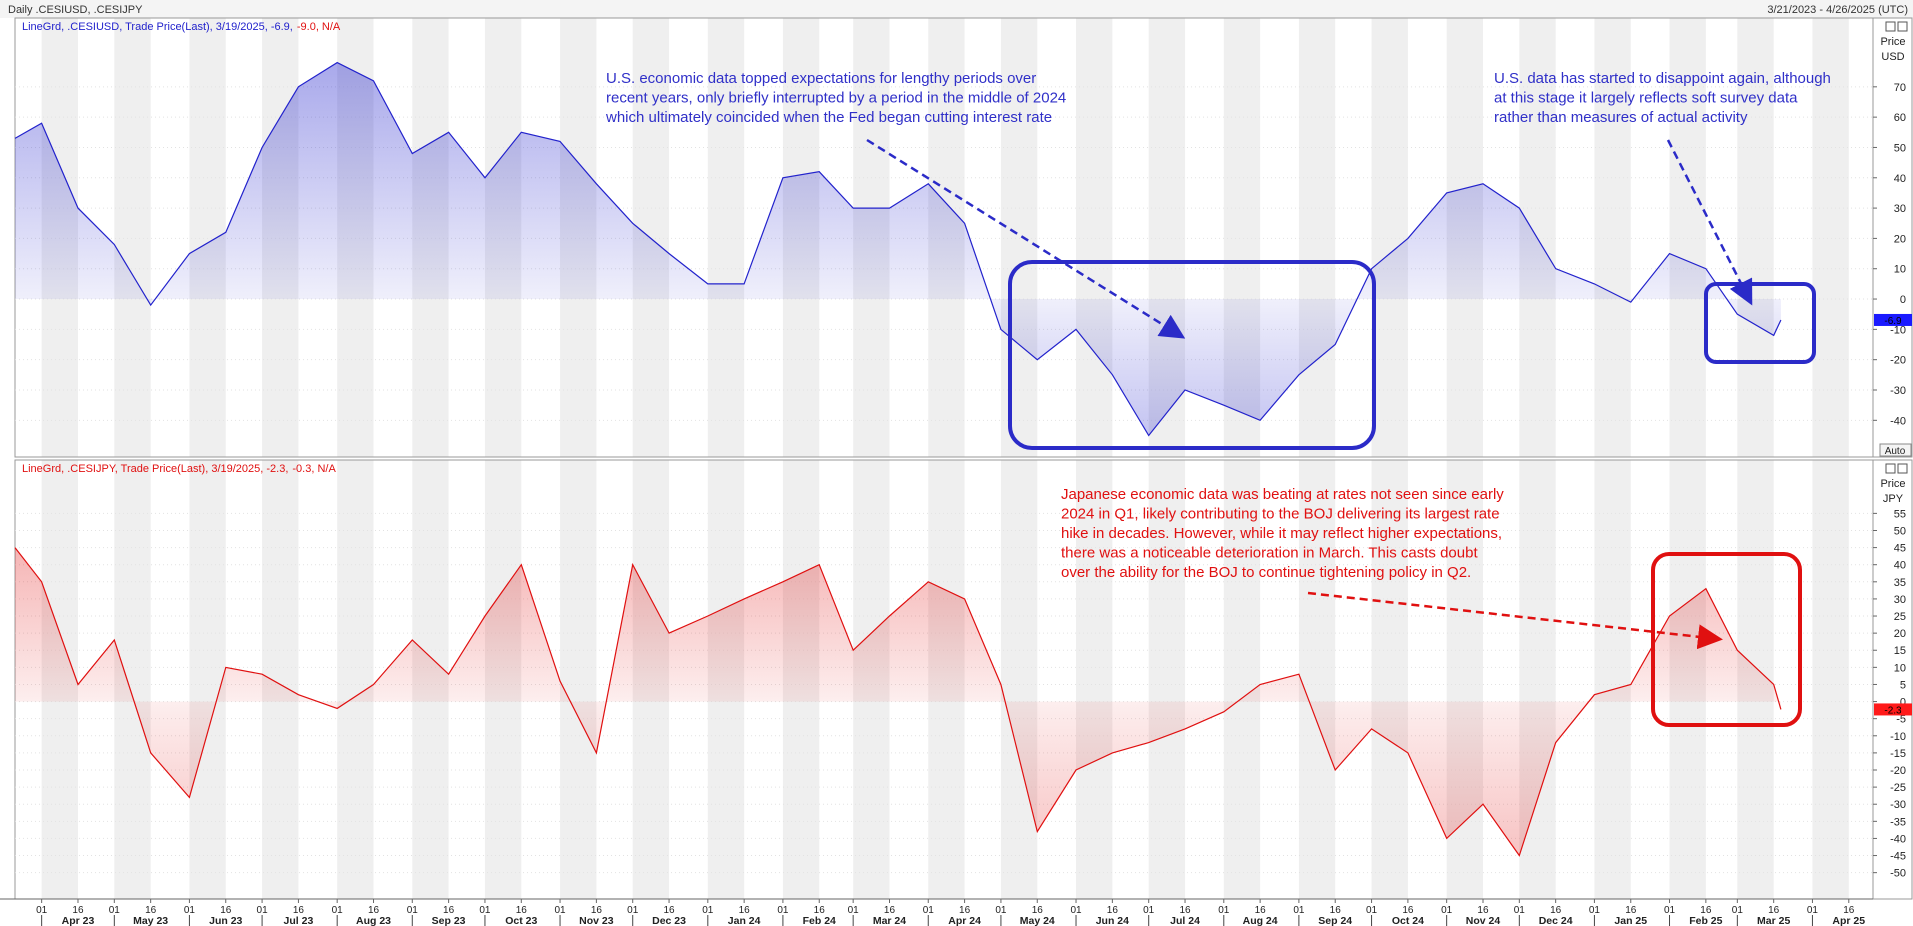 The height and width of the screenshot is (926, 1913). I want to click on month-label: Aug 23, so click(373, 920).